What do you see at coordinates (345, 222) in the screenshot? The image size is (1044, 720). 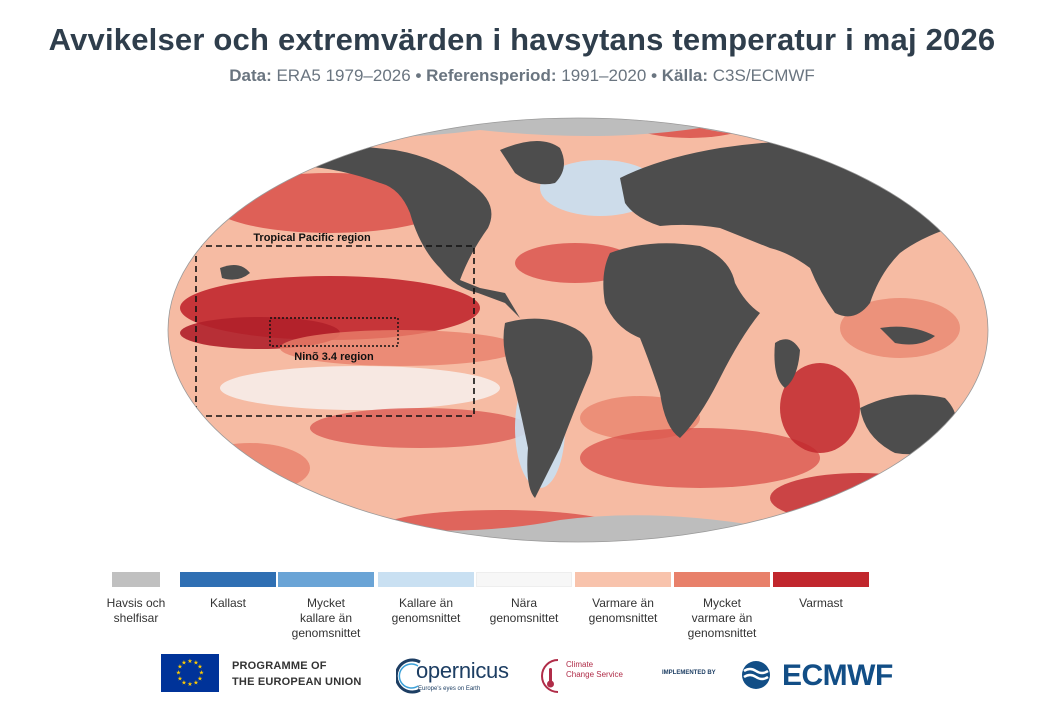 I see `north-america` at bounding box center [345, 222].